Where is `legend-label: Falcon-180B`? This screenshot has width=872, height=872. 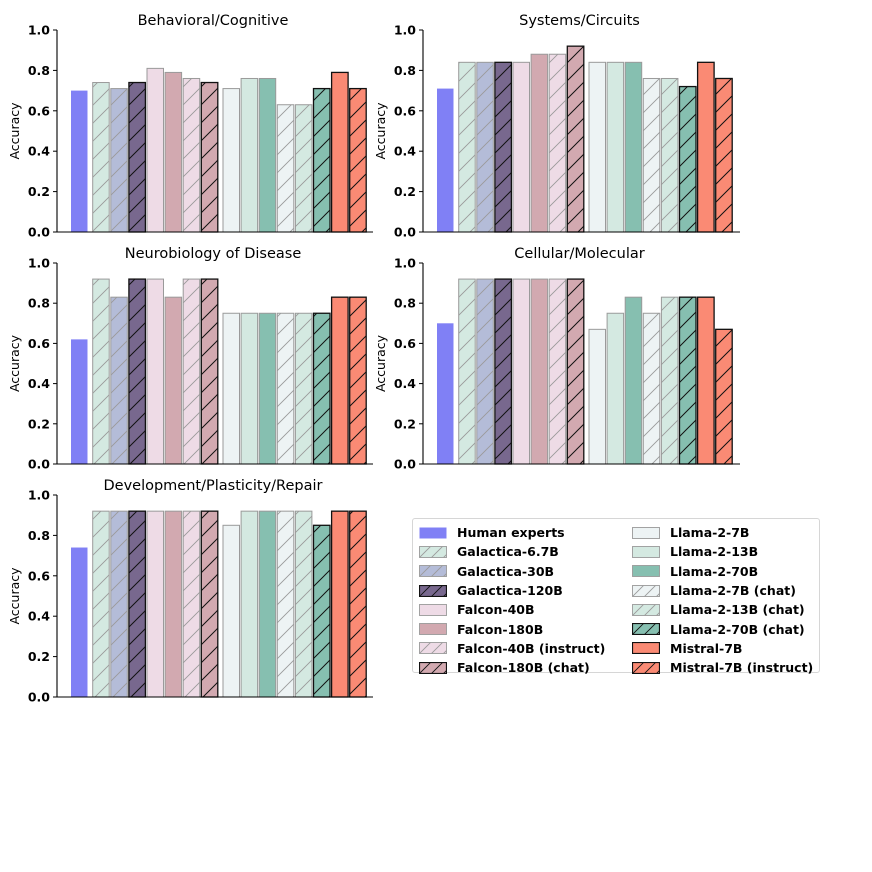 legend-label: Falcon-180B is located at coordinates (500, 629).